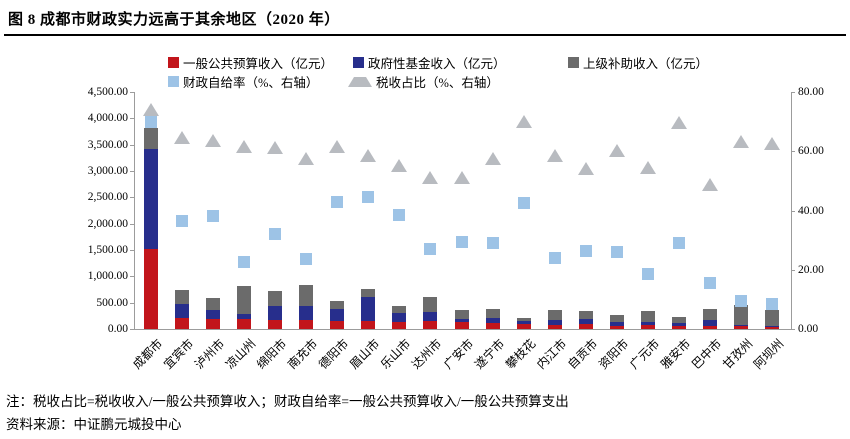 This screenshot has width=850, height=439. What do you see at coordinates (174, 20) in the screenshot?
I see `figure-title: 图 8 成都市财政实力远高于其余地区（2020 年）` at bounding box center [174, 20].